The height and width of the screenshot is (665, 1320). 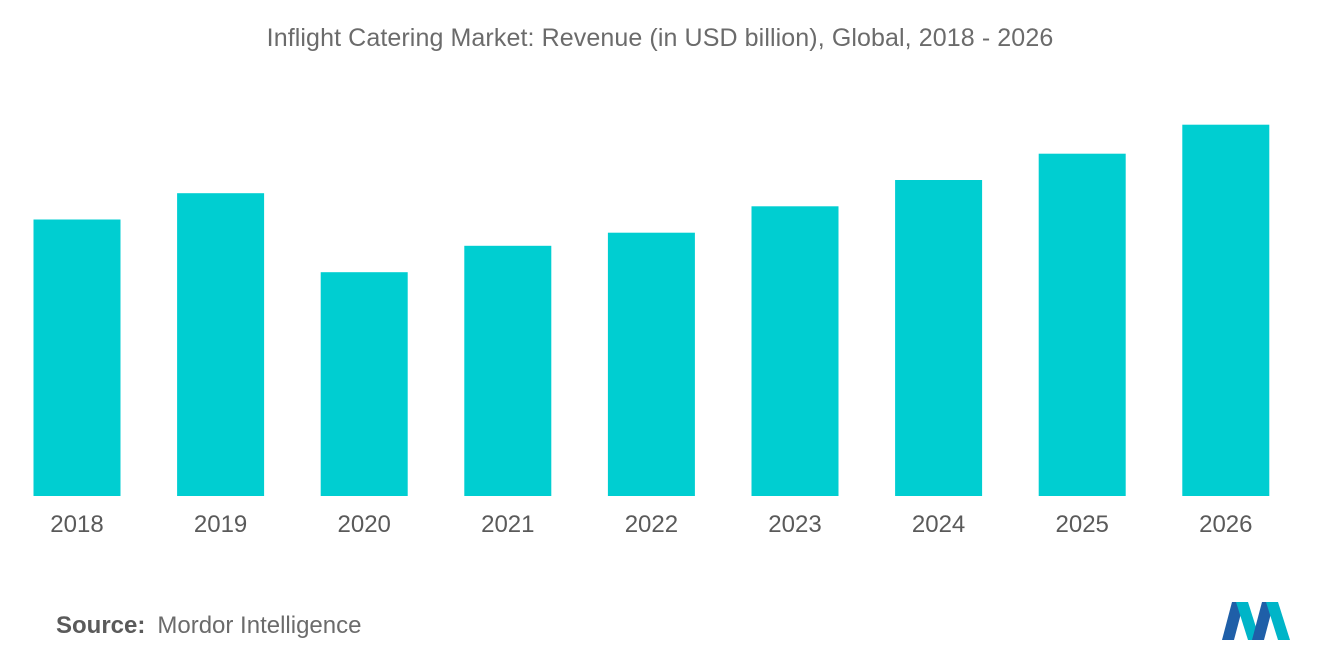 I want to click on source-label: Source:, so click(x=101, y=625).